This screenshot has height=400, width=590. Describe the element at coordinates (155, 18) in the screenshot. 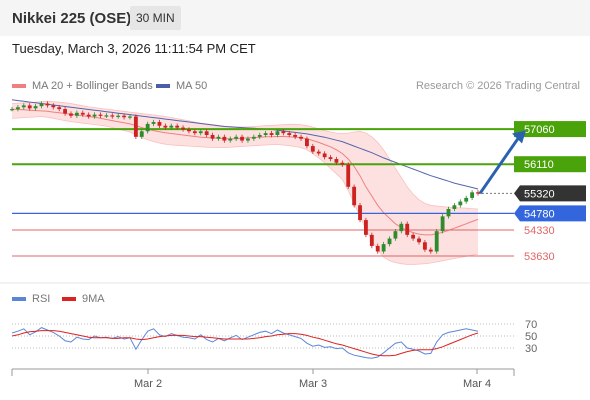

I see `timeframe-button: 30 MIN` at that location.